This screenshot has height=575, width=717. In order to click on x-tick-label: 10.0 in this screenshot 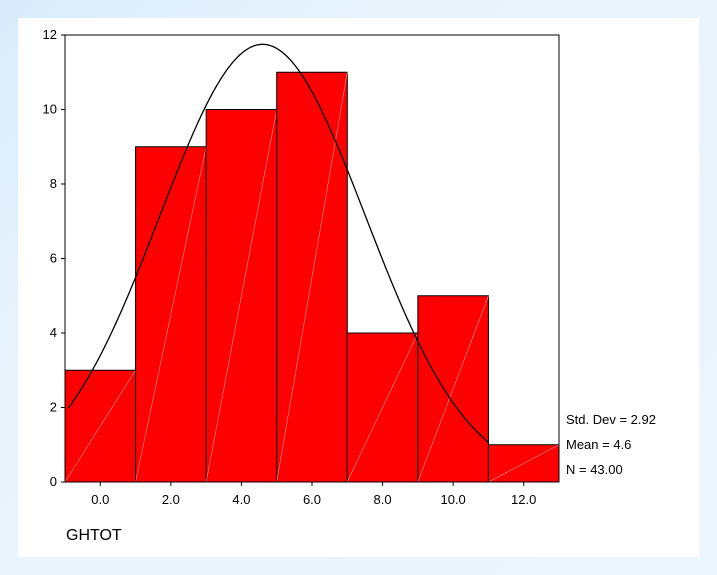, I will do `click(452, 499)`.